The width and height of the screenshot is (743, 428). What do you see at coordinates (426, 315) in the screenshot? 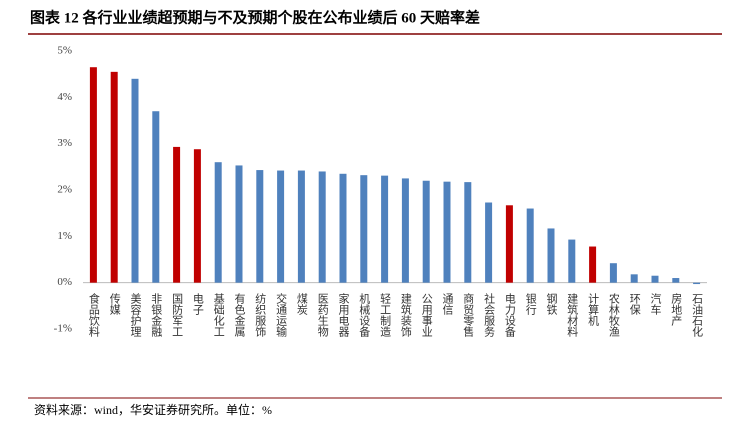
I see `x-tick-label: 公用事业` at bounding box center [426, 315].